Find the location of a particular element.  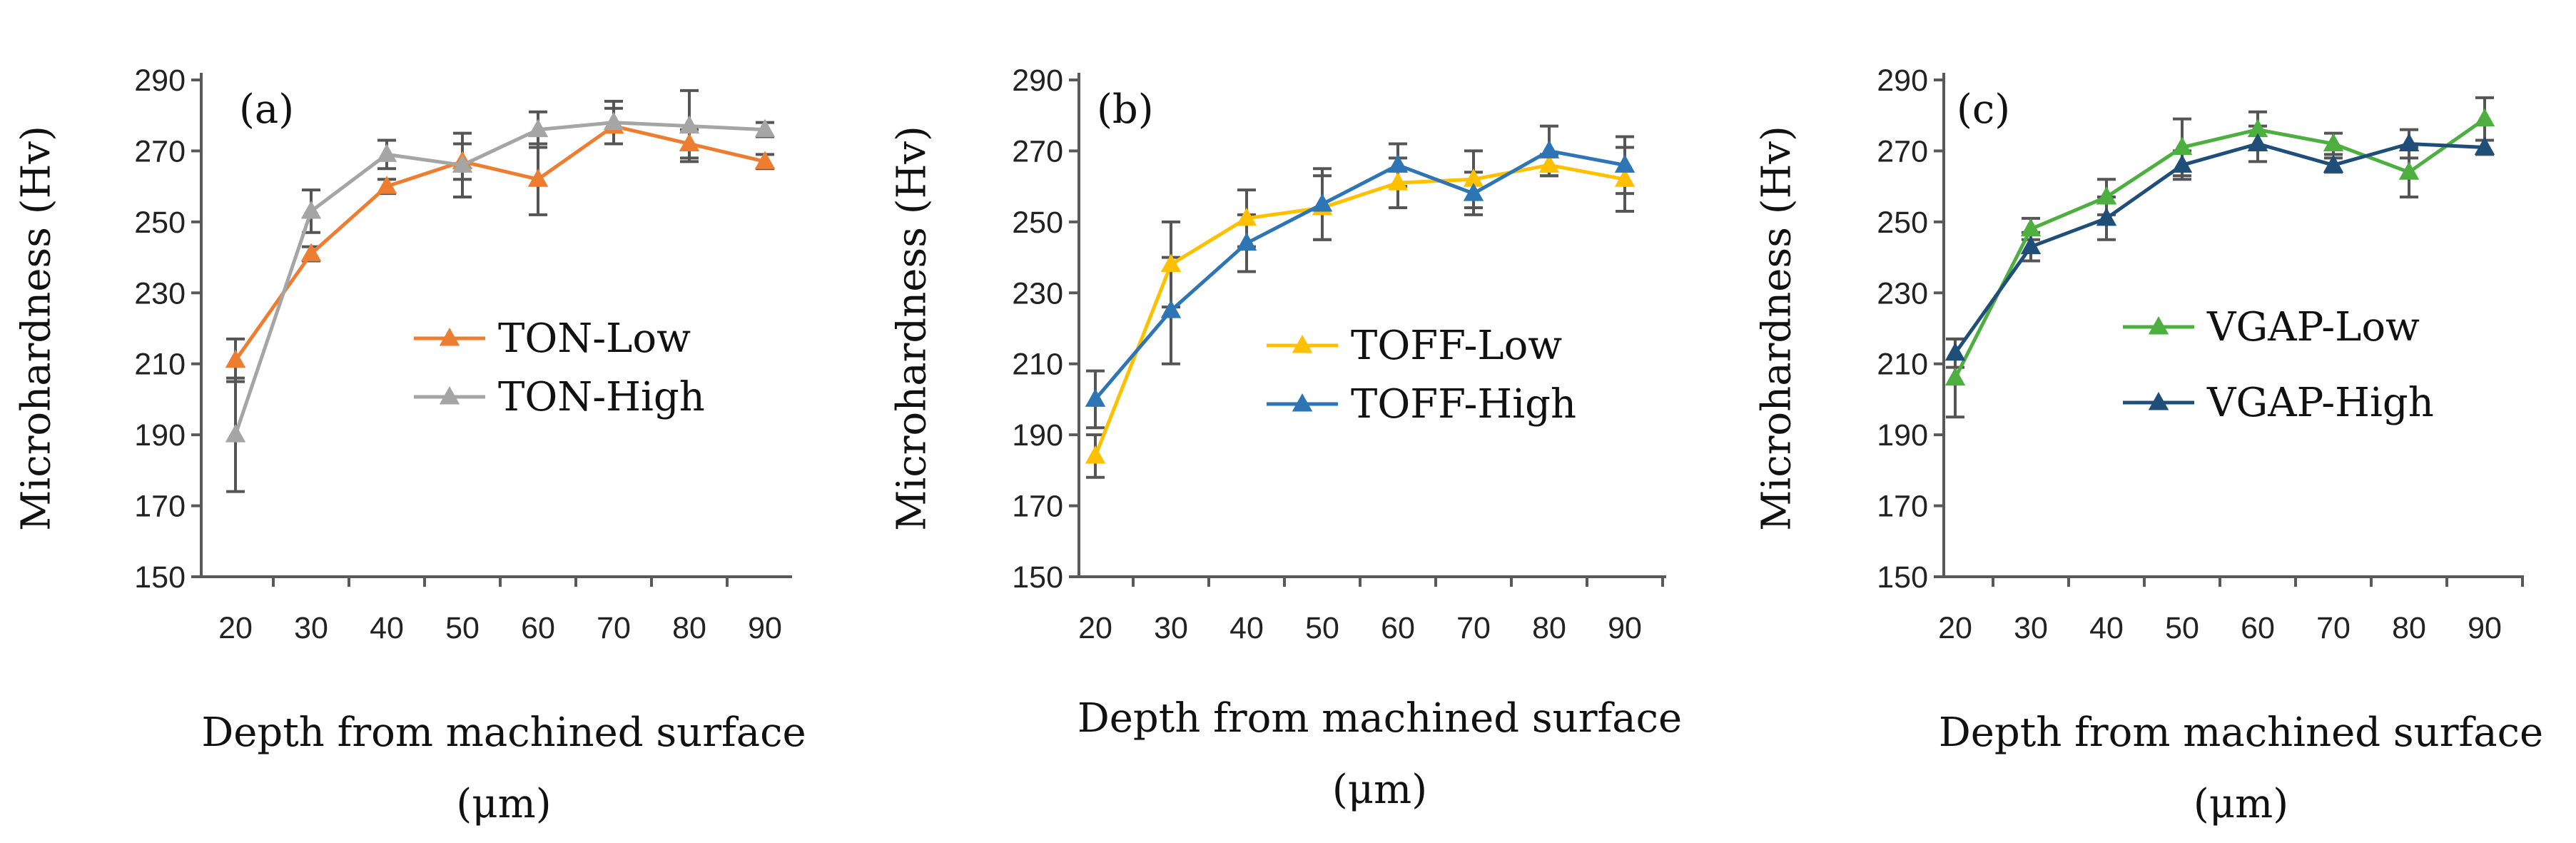

series-line-ton-low is located at coordinates (499, 243).